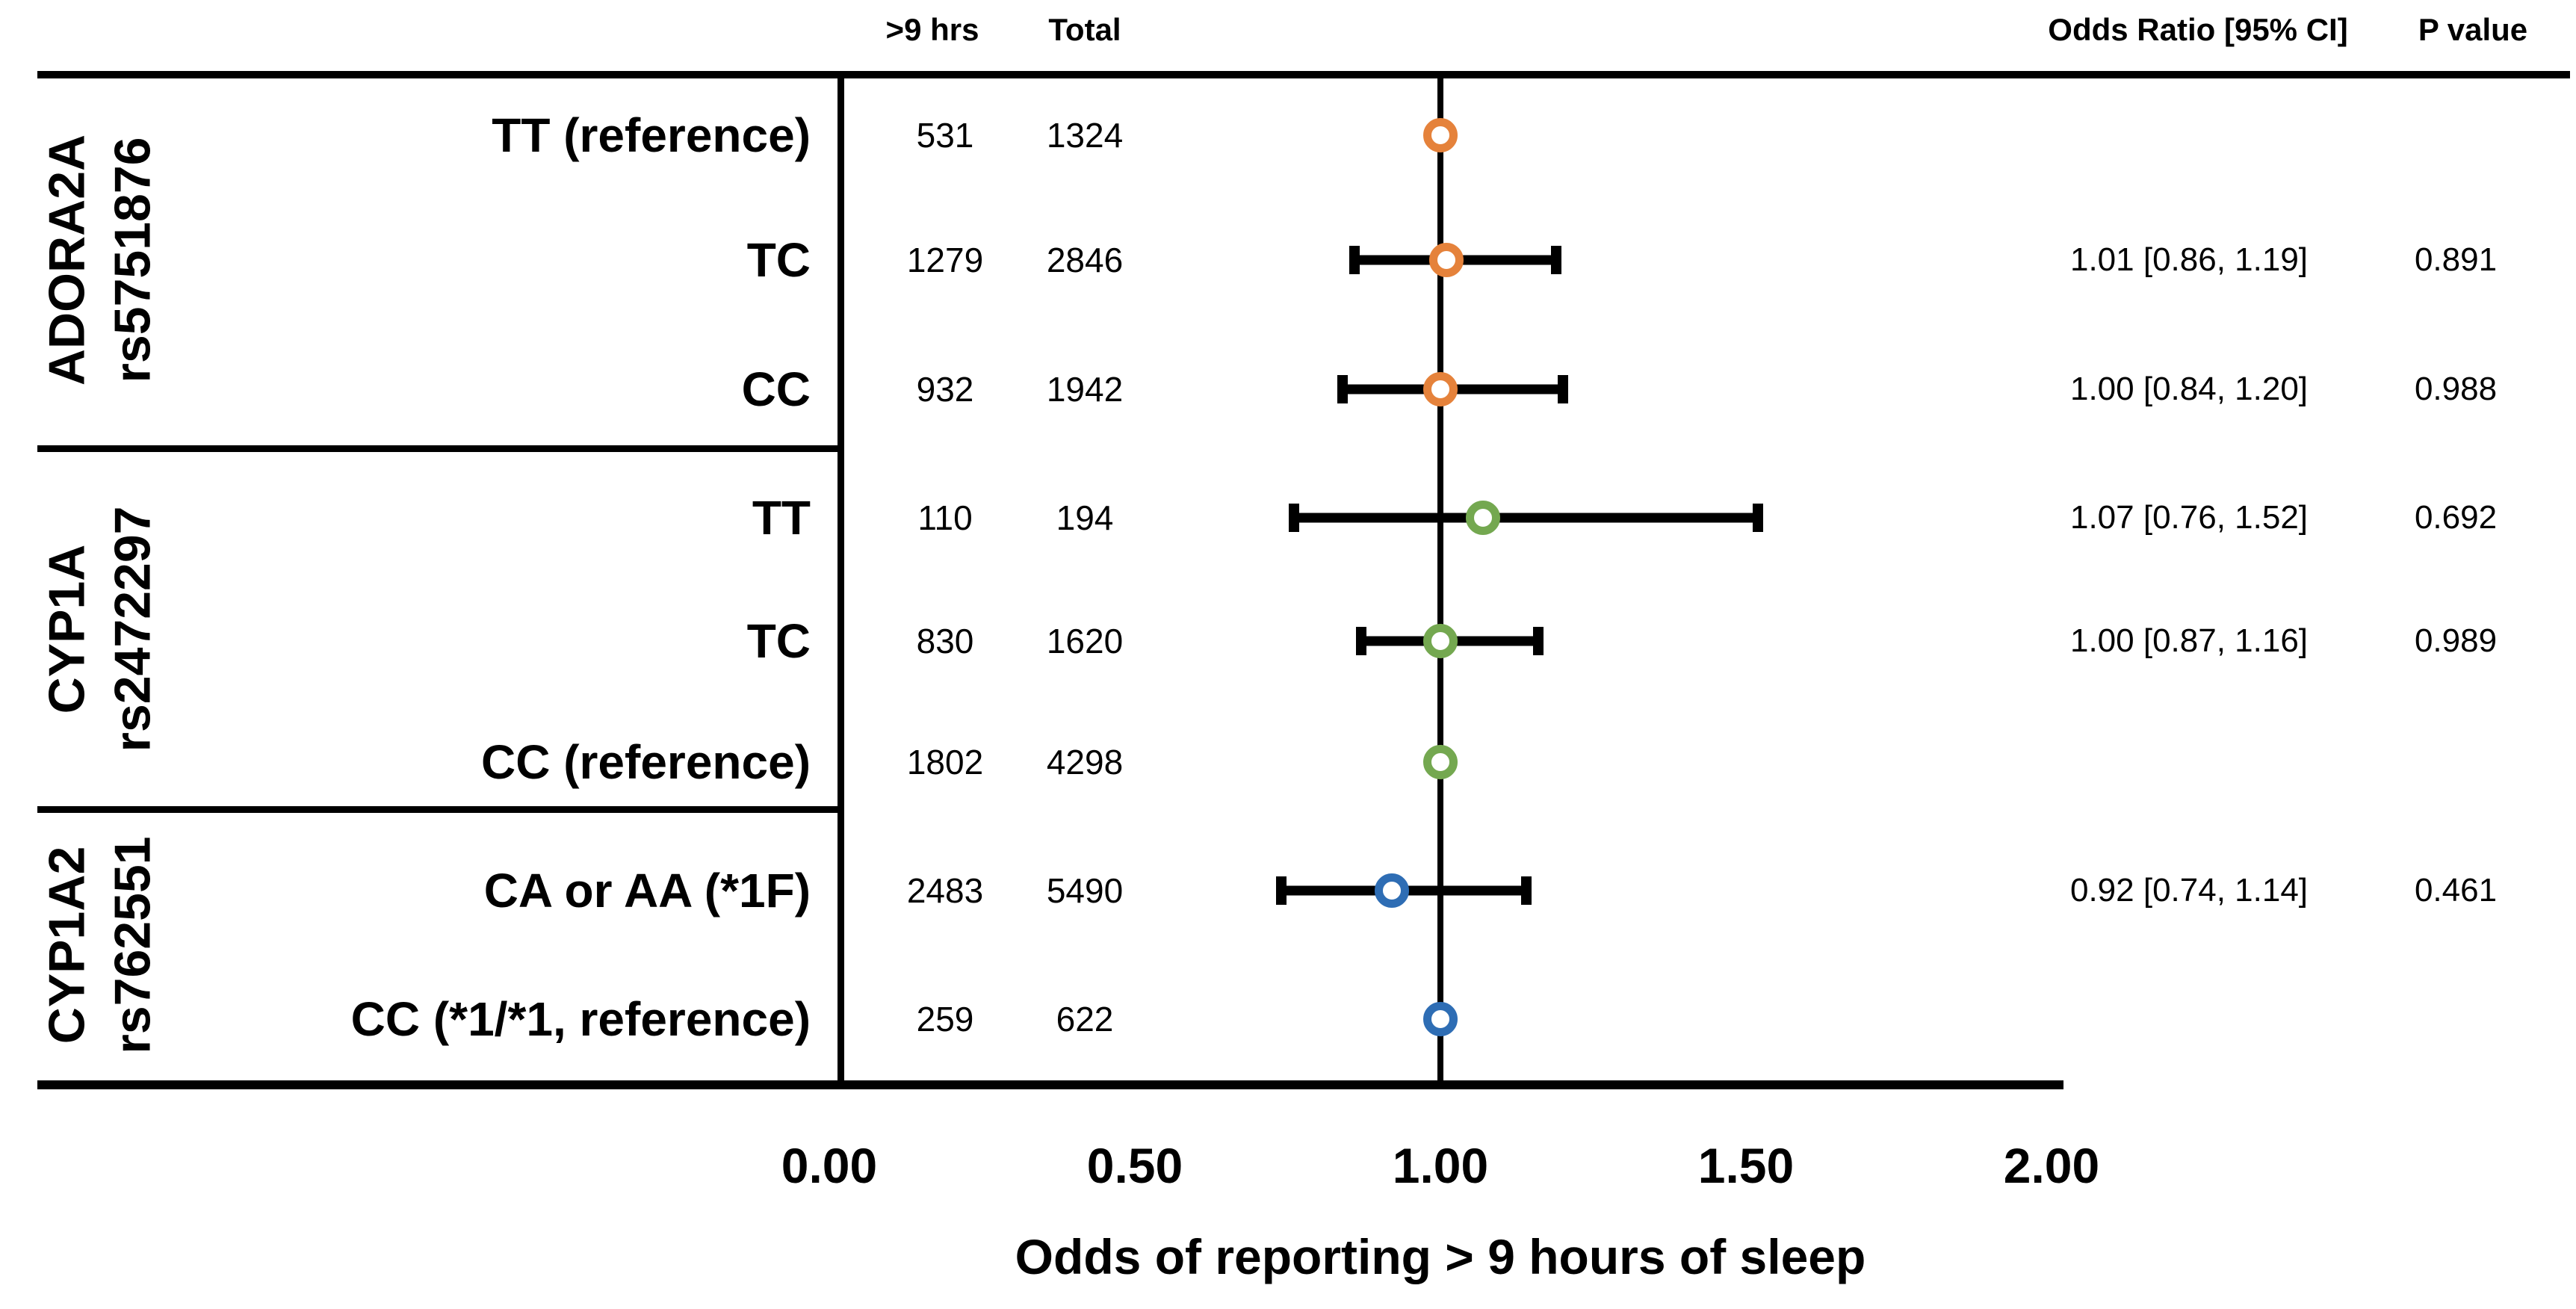  What do you see at coordinates (945, 891) in the screenshot?
I see `exposed-count: 2483` at bounding box center [945, 891].